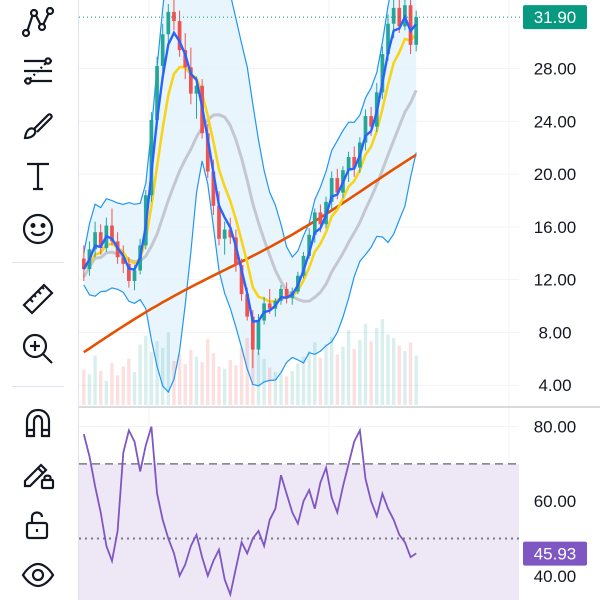 This screenshot has width=600, height=600. Describe the element at coordinates (555, 121) in the screenshot. I see `price-axis-label: 24.00` at that location.